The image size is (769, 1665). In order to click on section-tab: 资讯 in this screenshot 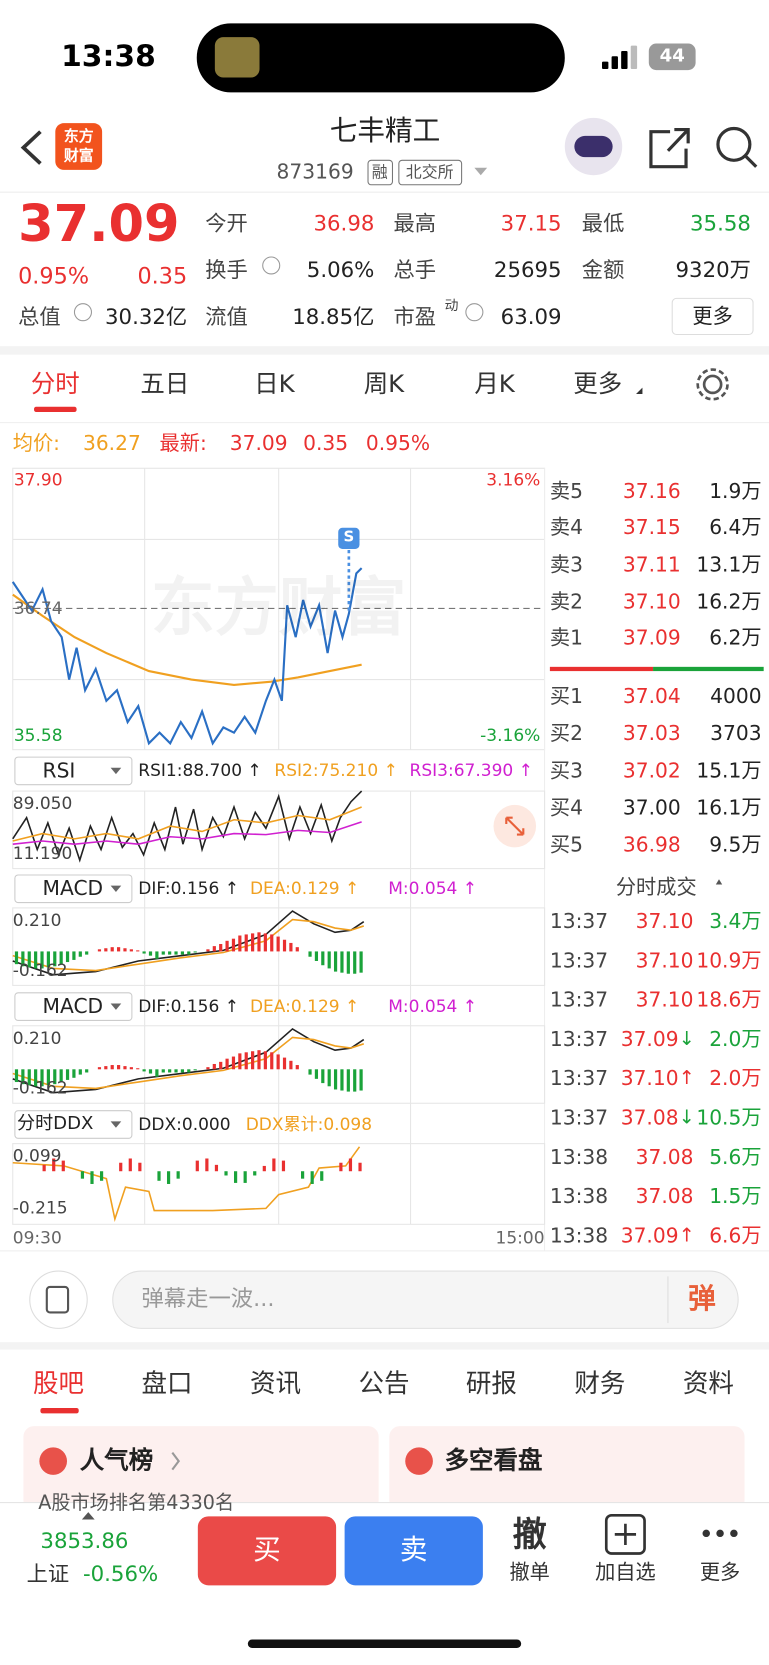, I will do `click(275, 1383)`.